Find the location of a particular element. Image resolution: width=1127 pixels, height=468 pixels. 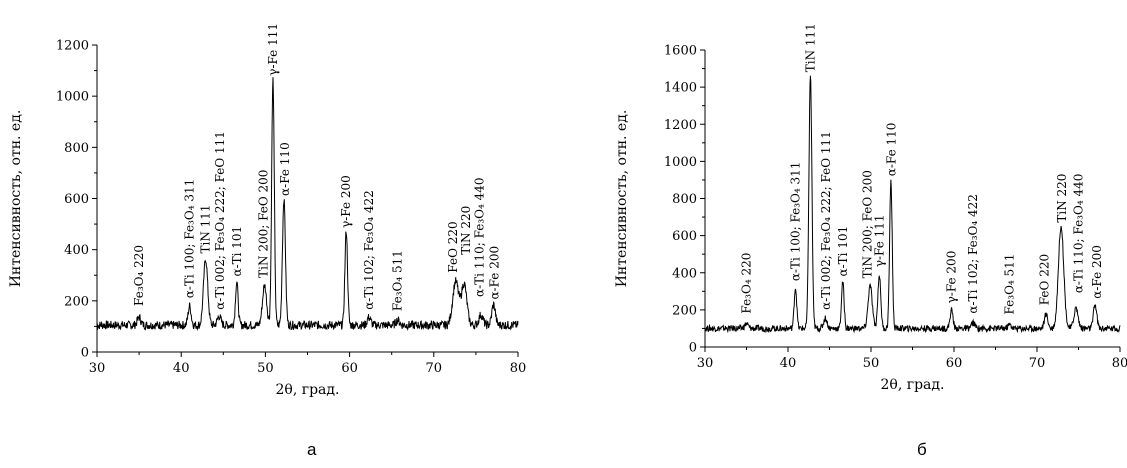

y-tick-label: 1400 is located at coordinates (680, 88).